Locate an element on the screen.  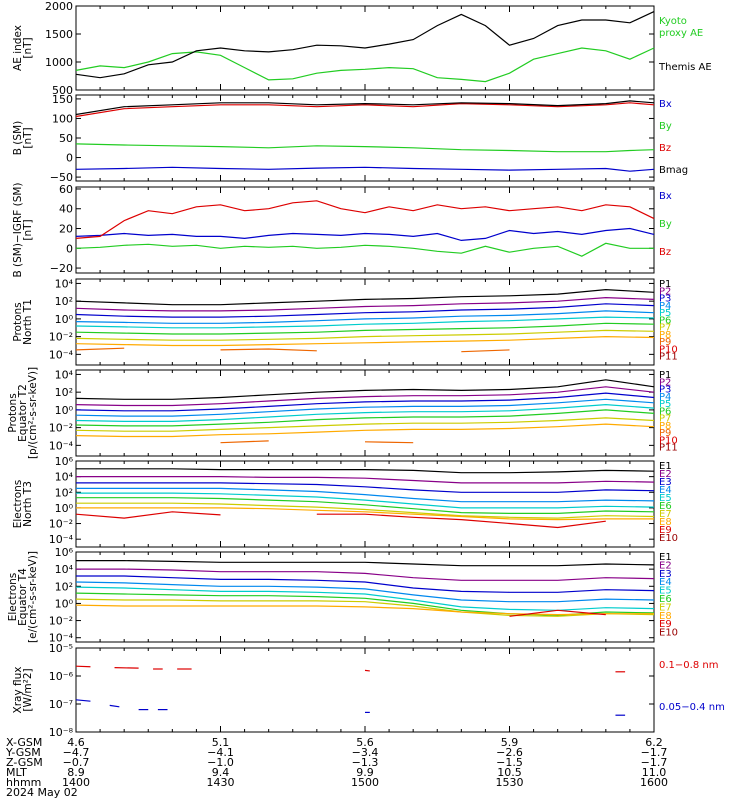
electrons_equator-ylabel: [e/(cm²-s-sr-keV)] is located at coordinates (33, 597).